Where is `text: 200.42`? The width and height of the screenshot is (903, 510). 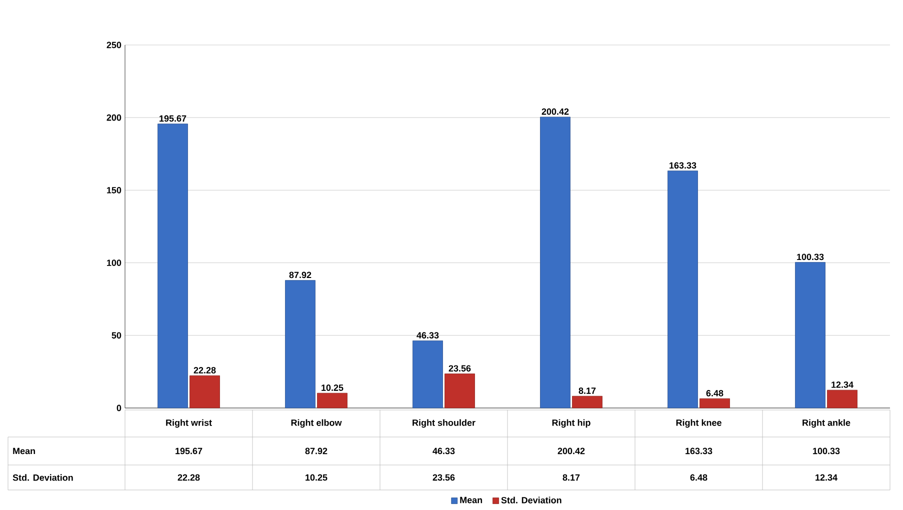 text: 200.42 is located at coordinates (555, 111).